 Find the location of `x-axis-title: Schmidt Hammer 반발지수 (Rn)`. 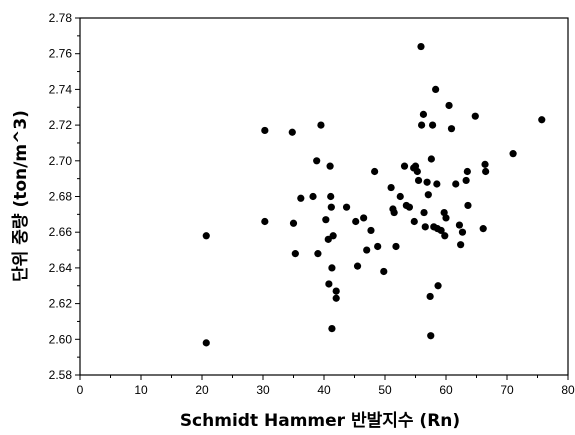

x-axis-title: Schmidt Hammer 반발지수 (Rn) is located at coordinates (320, 421).